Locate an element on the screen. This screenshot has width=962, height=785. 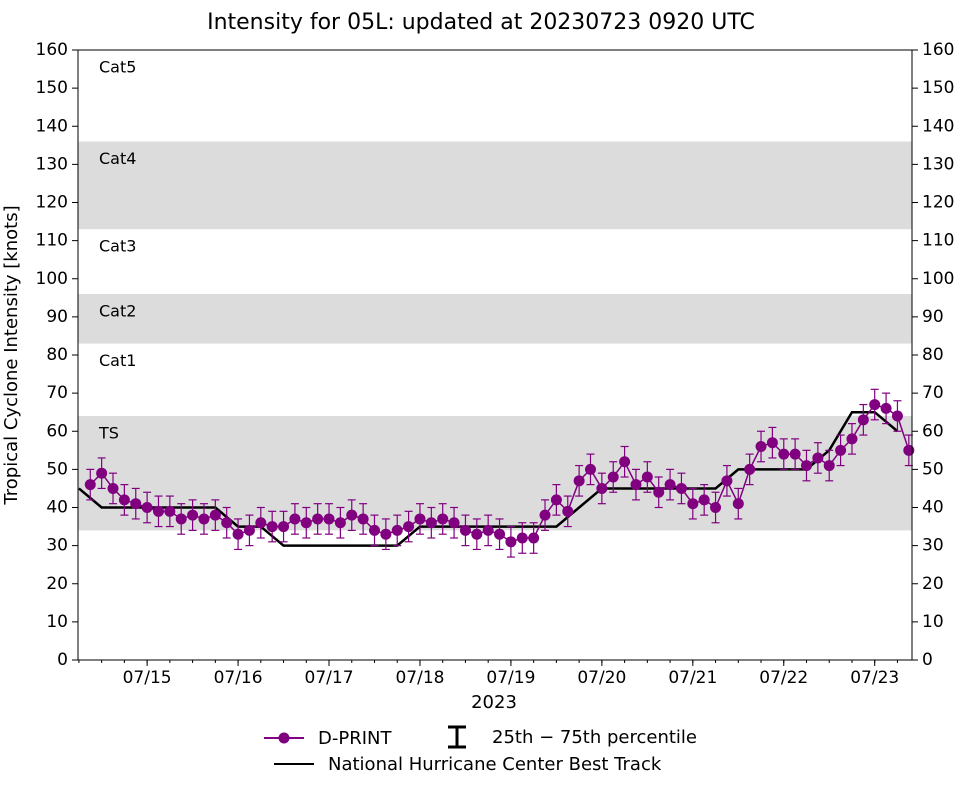
x-tick-label: 07/15 is located at coordinates (147, 678).